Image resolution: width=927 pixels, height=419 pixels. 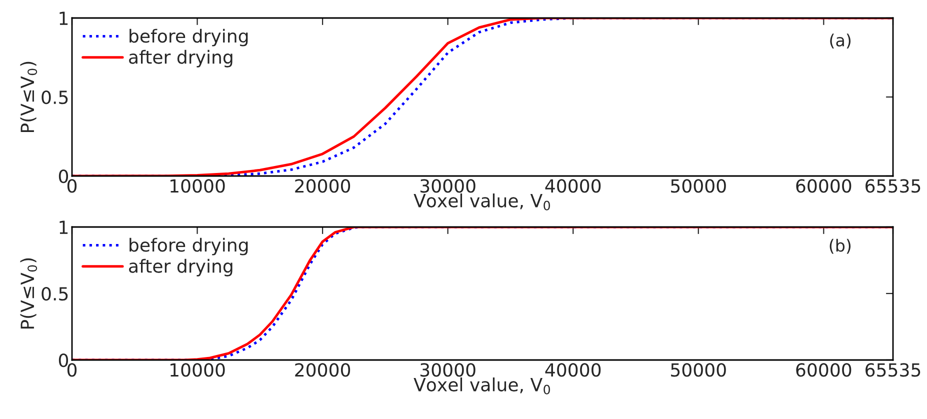 I want to click on annotation: (a), so click(x=840, y=41).